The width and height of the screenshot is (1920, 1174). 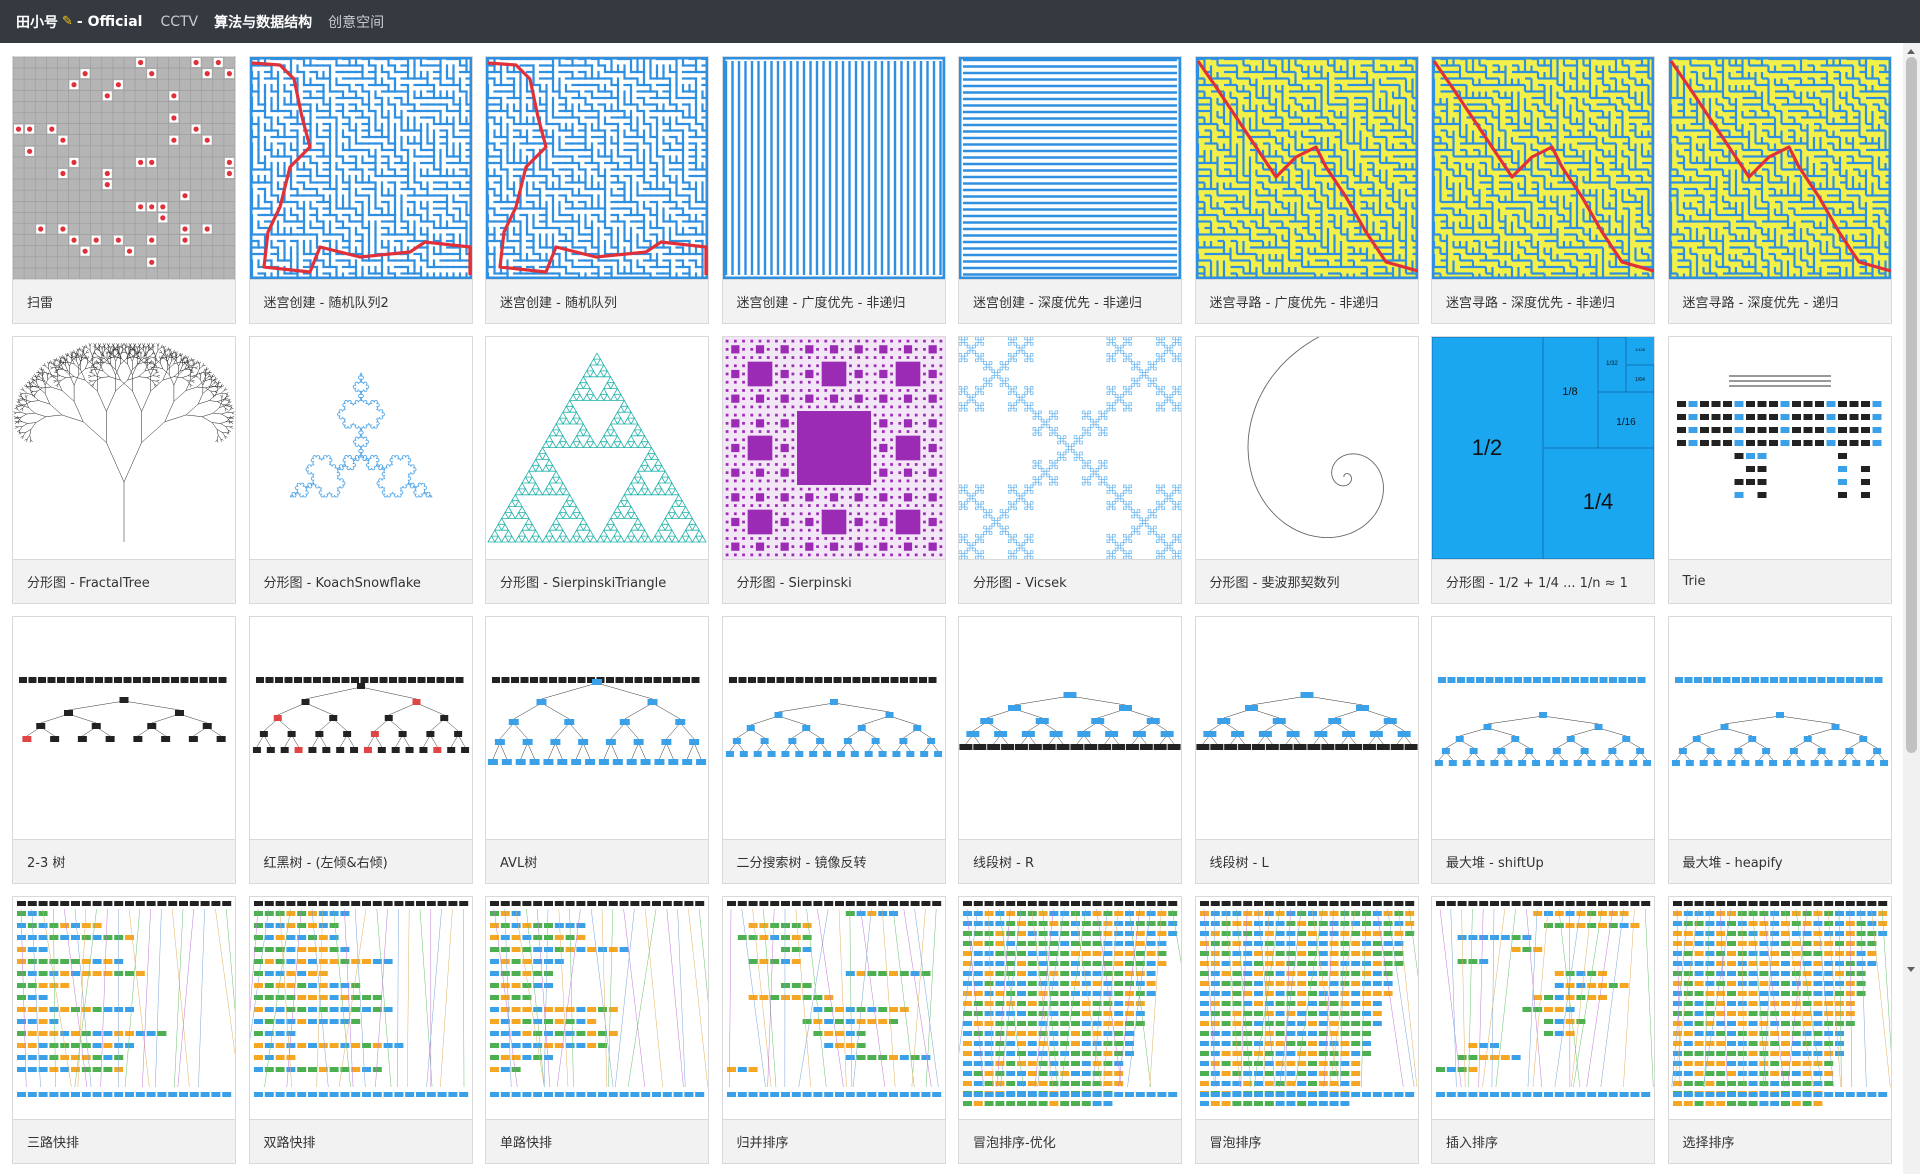 I want to click on card-thumbnail-tree-small, so click(x=124, y=728).